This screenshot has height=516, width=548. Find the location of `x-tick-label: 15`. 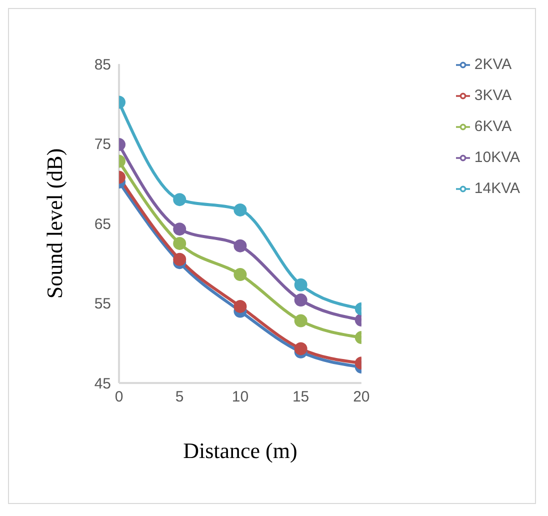

x-tick-label: 15 is located at coordinates (301, 397).